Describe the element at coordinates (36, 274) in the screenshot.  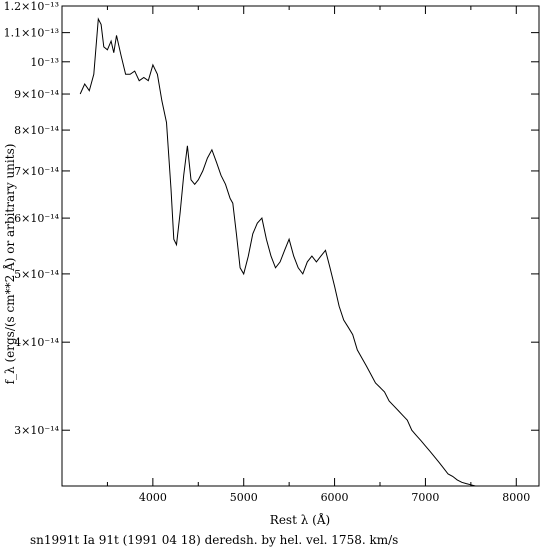
I see `y-tick-label: 5×10⁻¹⁴` at that location.